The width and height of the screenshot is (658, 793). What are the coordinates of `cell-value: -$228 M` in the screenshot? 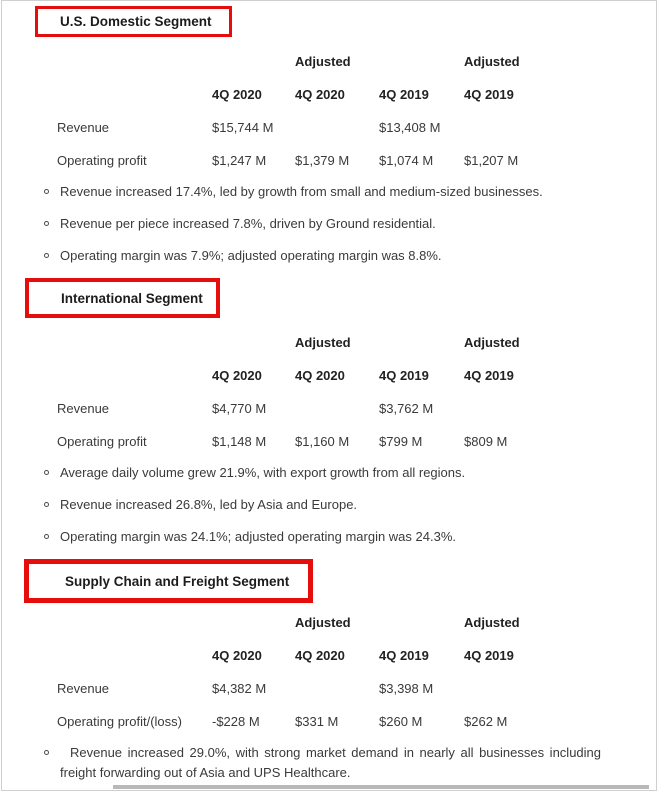 It's located at (236, 721).